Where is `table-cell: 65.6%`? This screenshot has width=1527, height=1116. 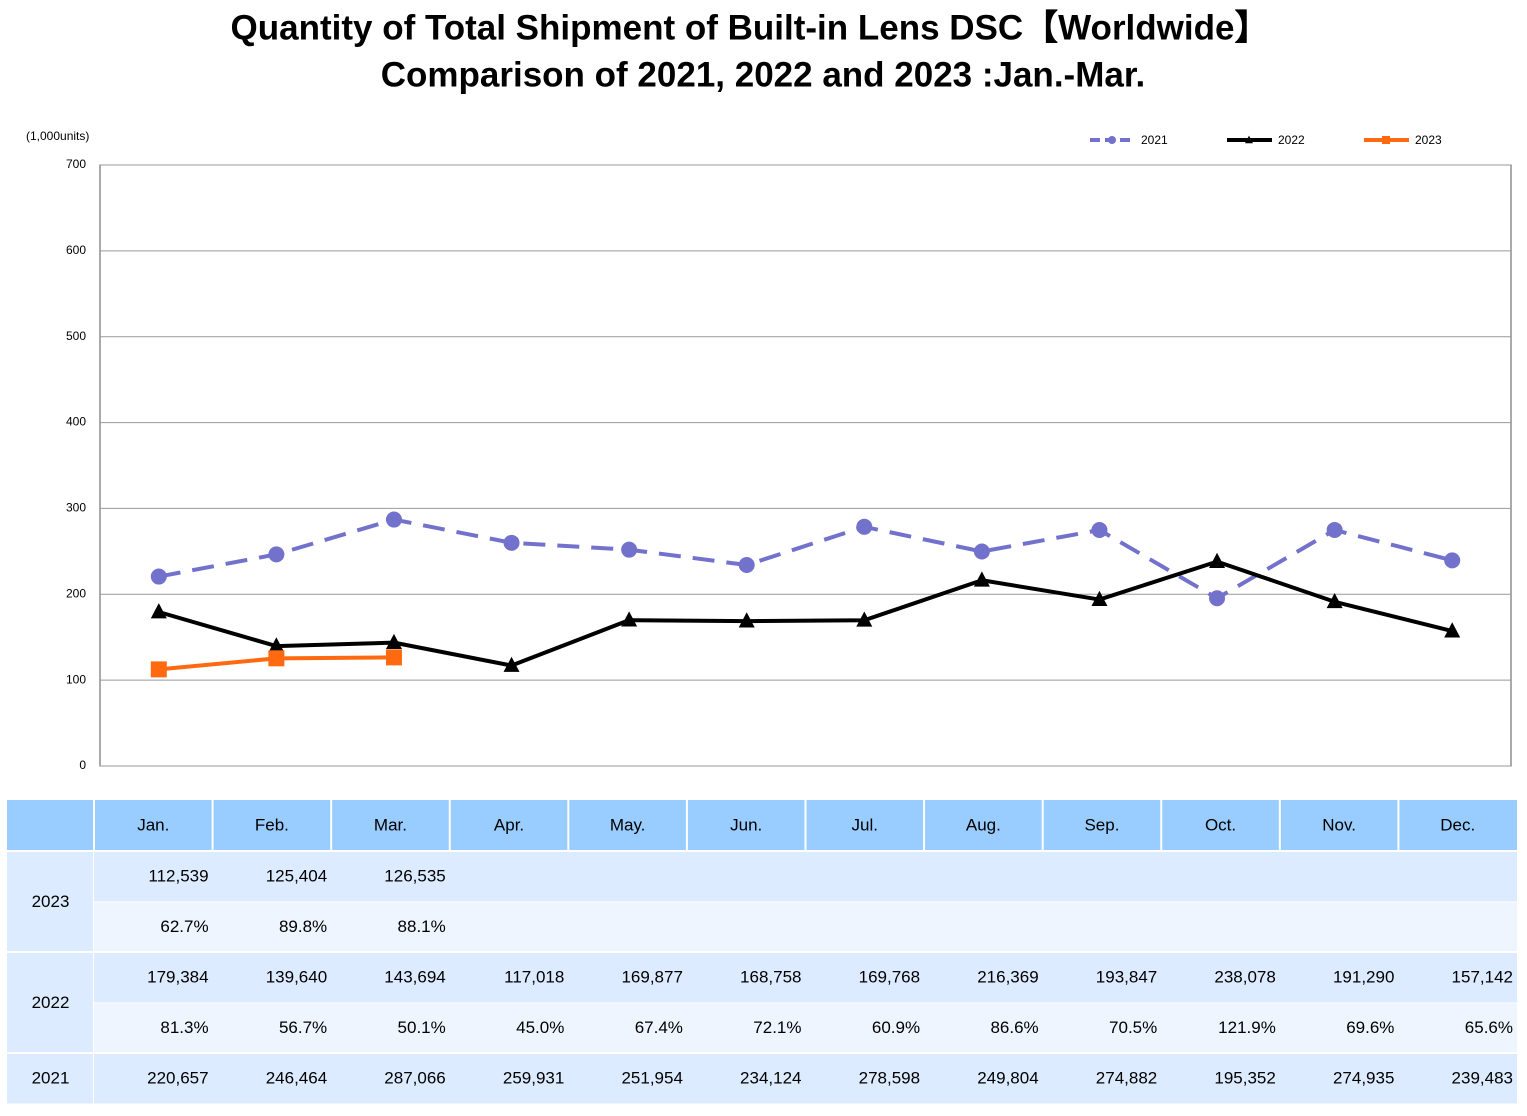 table-cell: 65.6% is located at coordinates (1489, 1027).